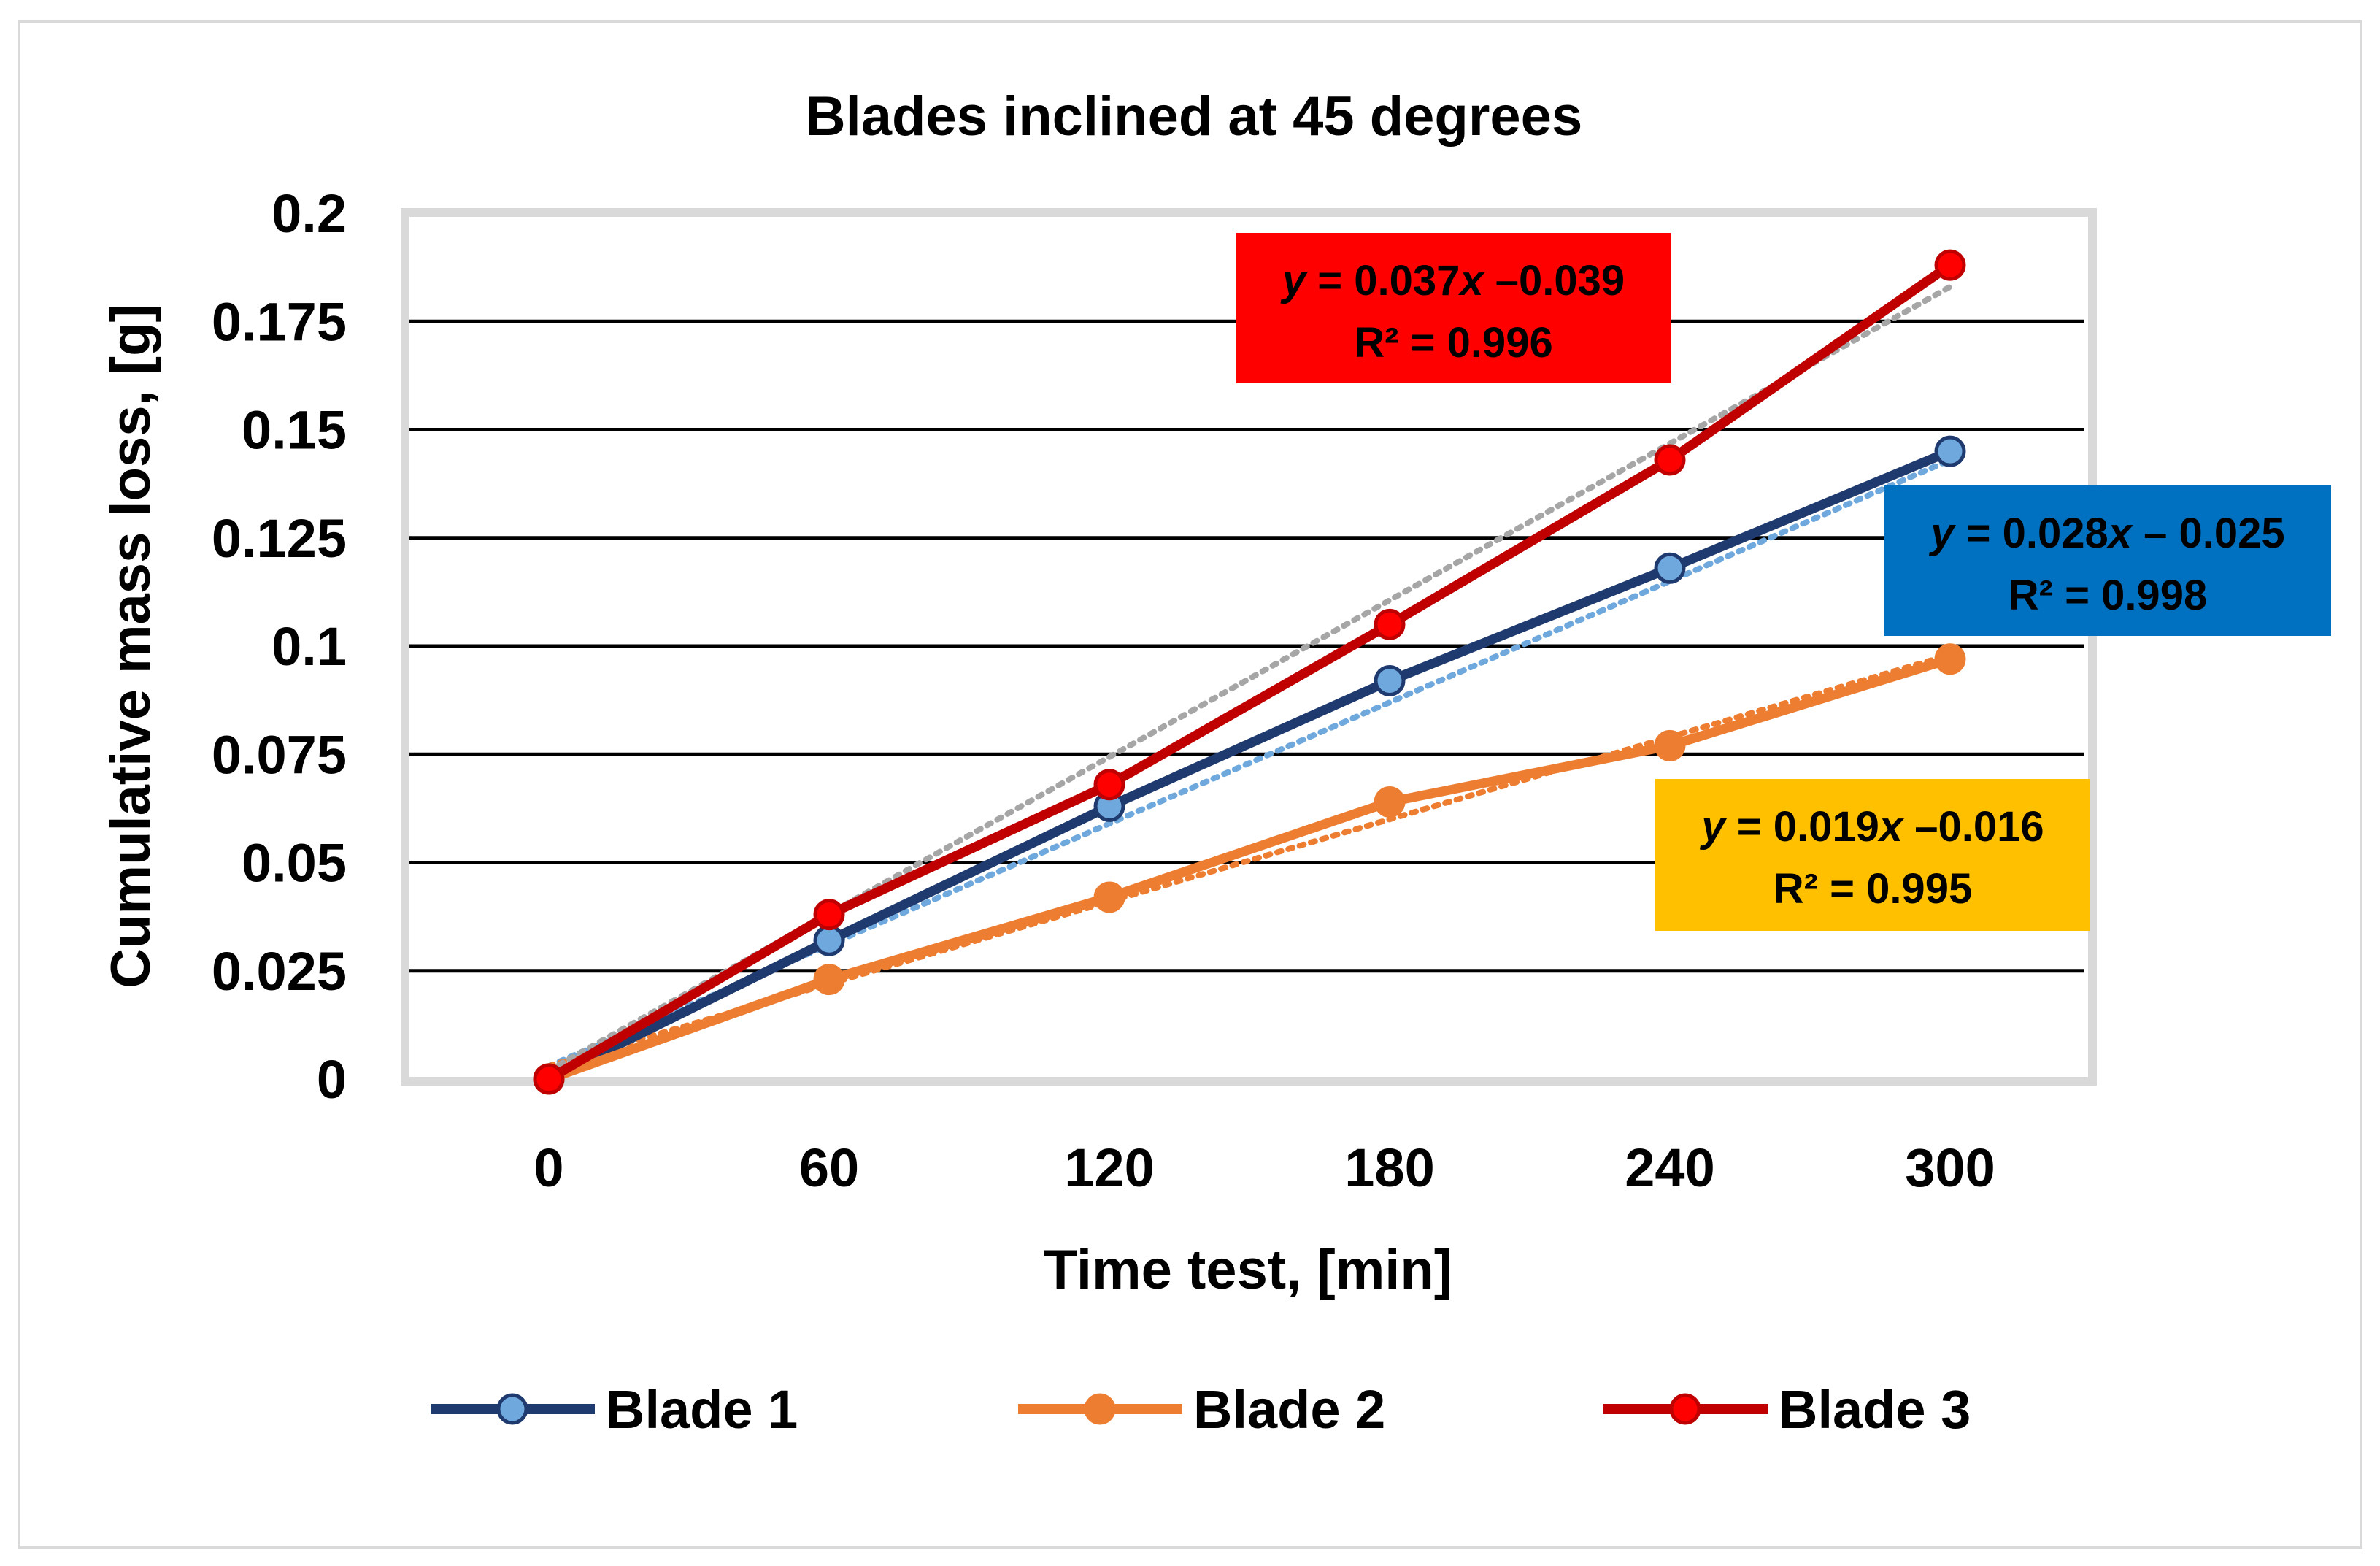  What do you see at coordinates (294, 430) in the screenshot?
I see `y-tick-label: 0.15` at bounding box center [294, 430].